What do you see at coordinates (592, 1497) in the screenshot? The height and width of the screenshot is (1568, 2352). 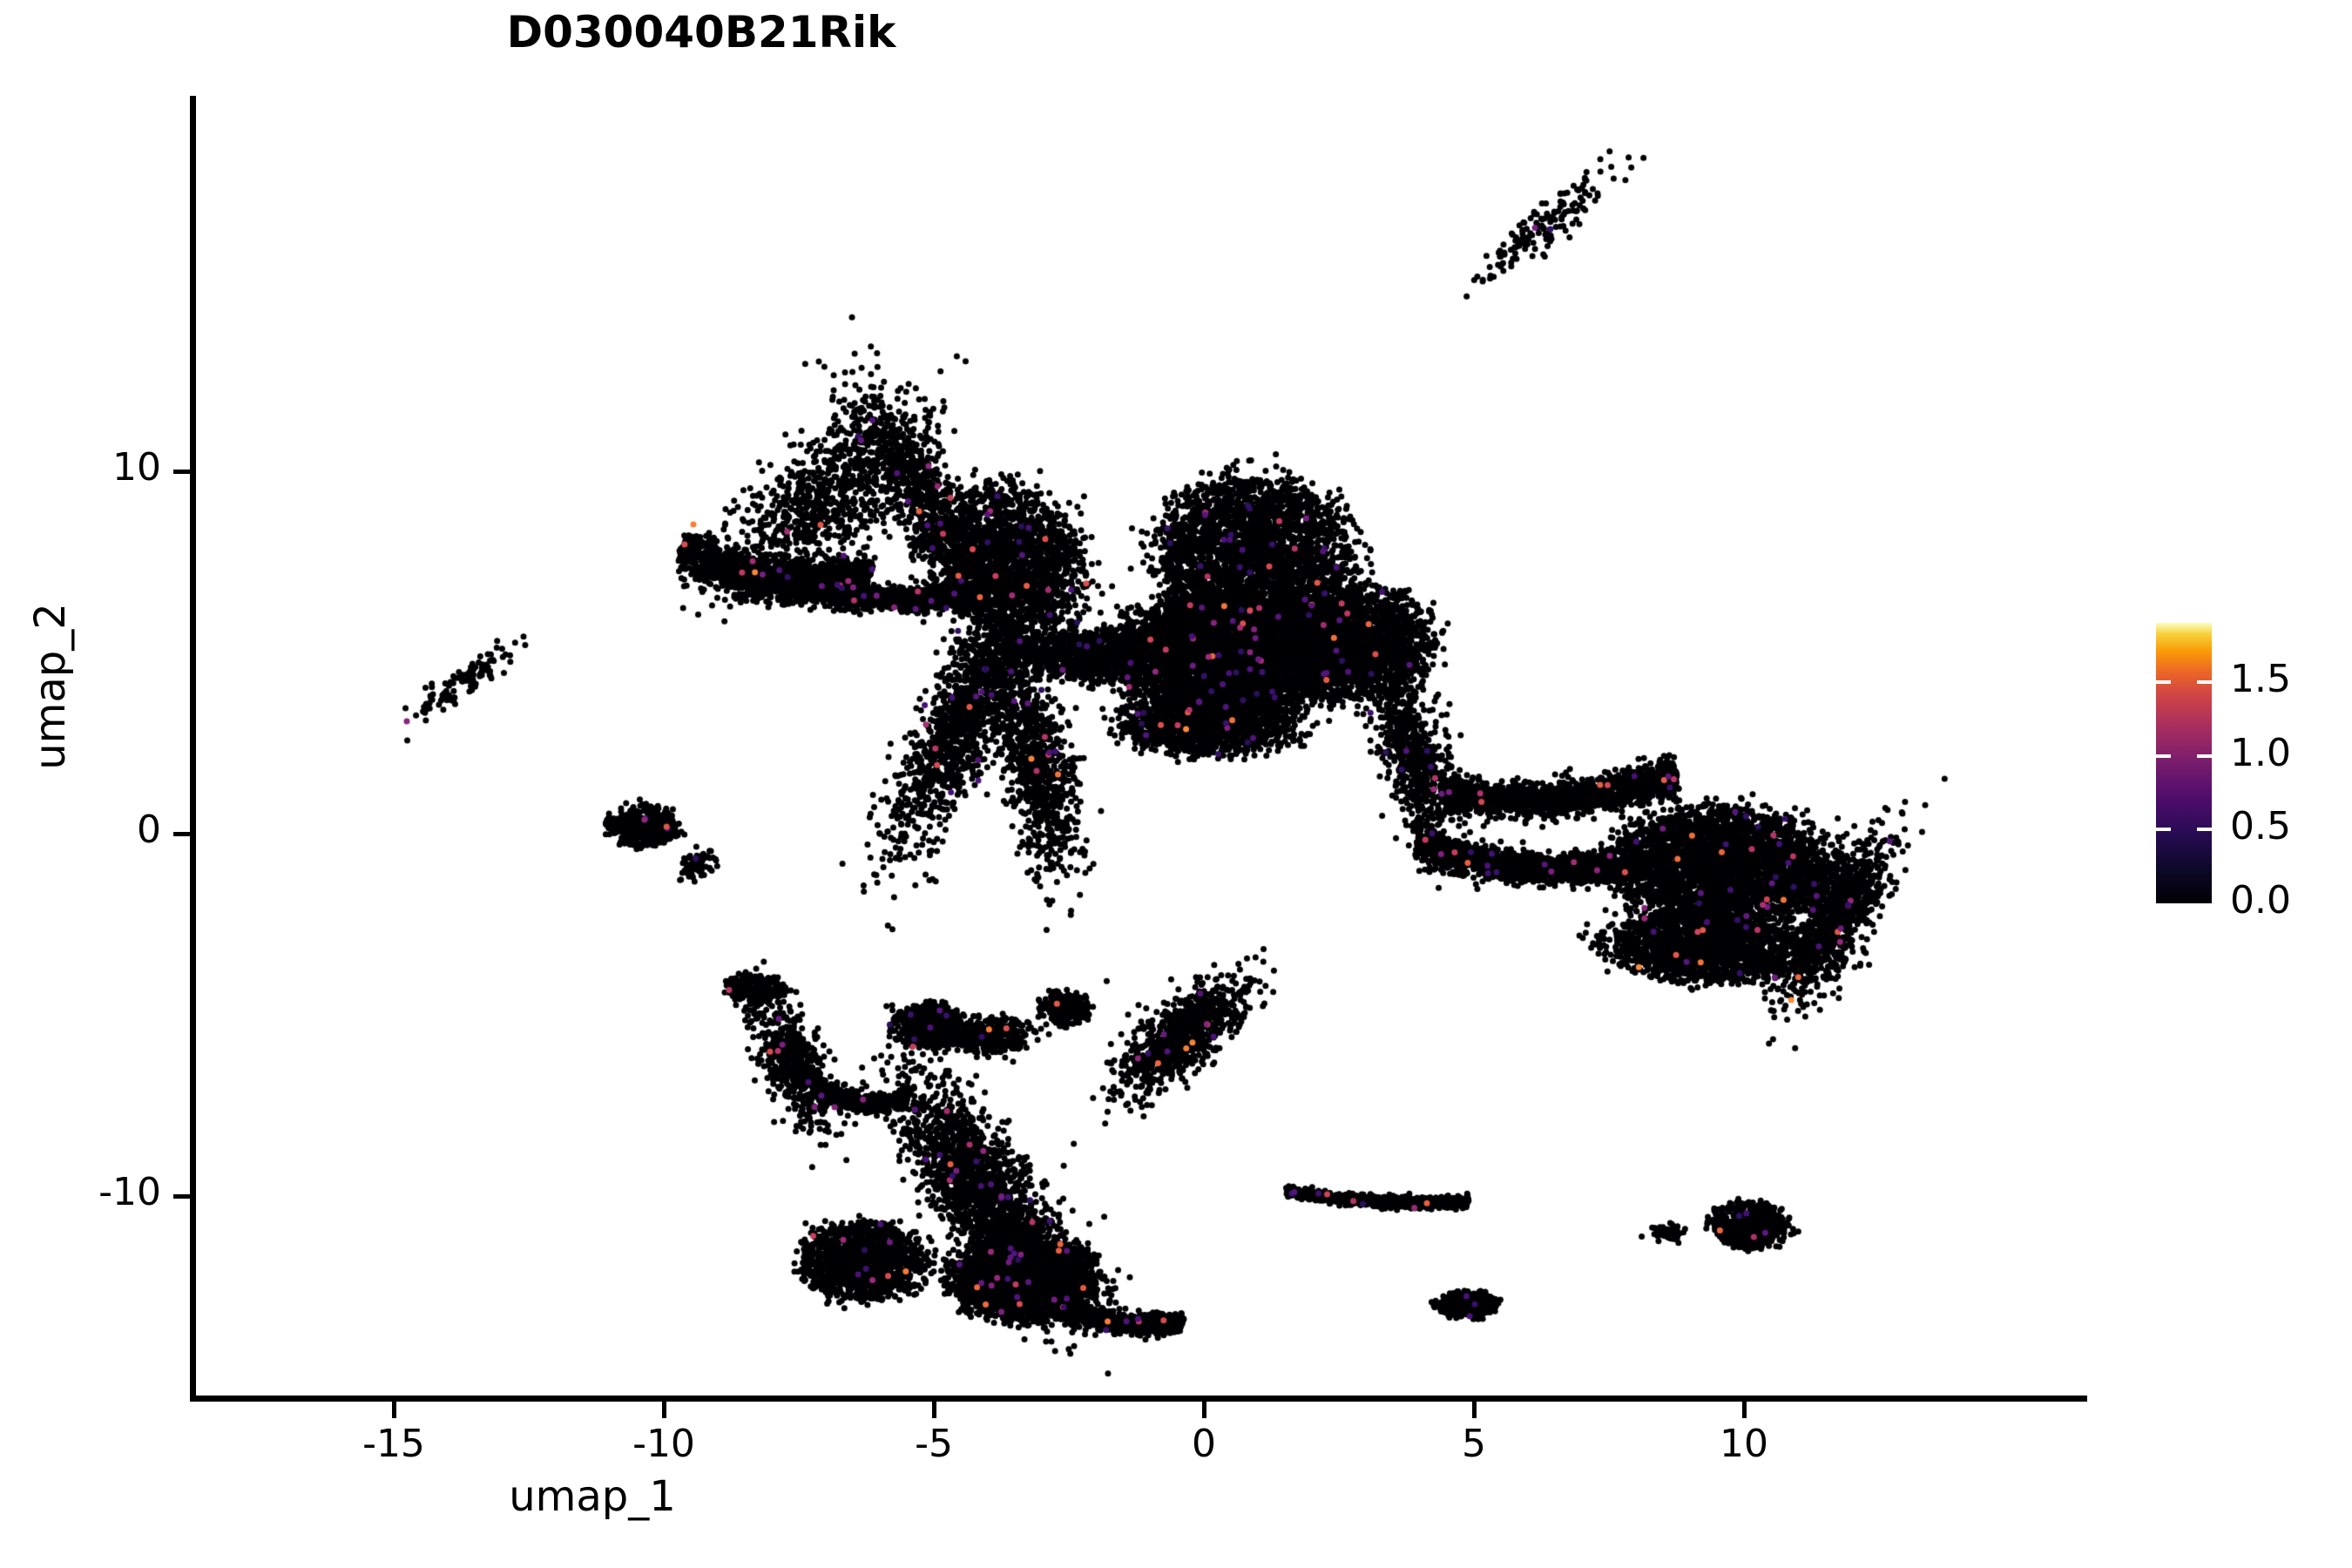 I see `x-axis-label-text: umap_1` at bounding box center [592, 1497].